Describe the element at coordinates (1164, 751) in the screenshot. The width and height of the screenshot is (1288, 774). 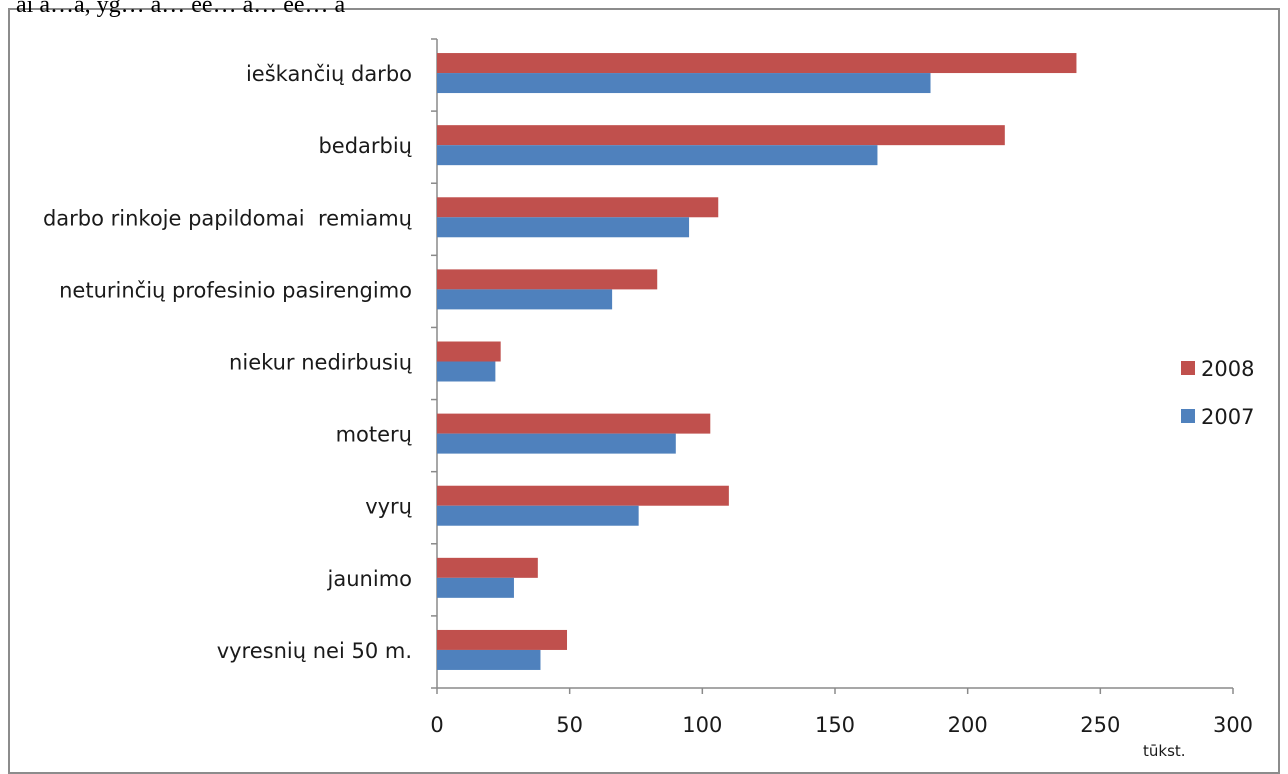
I see `x-axis-unit-label: tūkst.` at that location.